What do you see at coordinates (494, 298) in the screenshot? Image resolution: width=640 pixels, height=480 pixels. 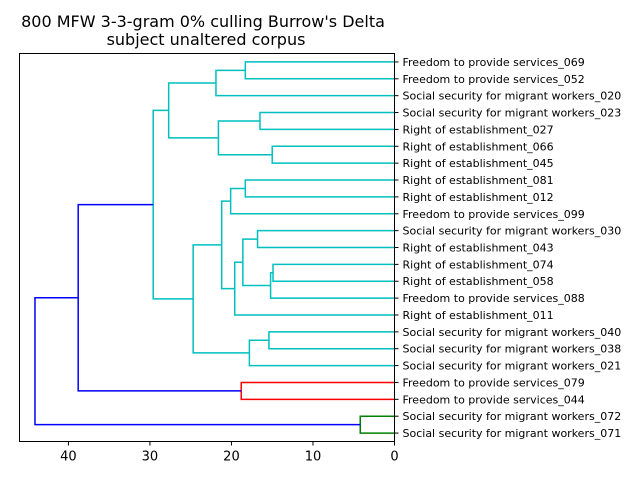 I see `leaf-label: Freedom to provide services_088` at bounding box center [494, 298].